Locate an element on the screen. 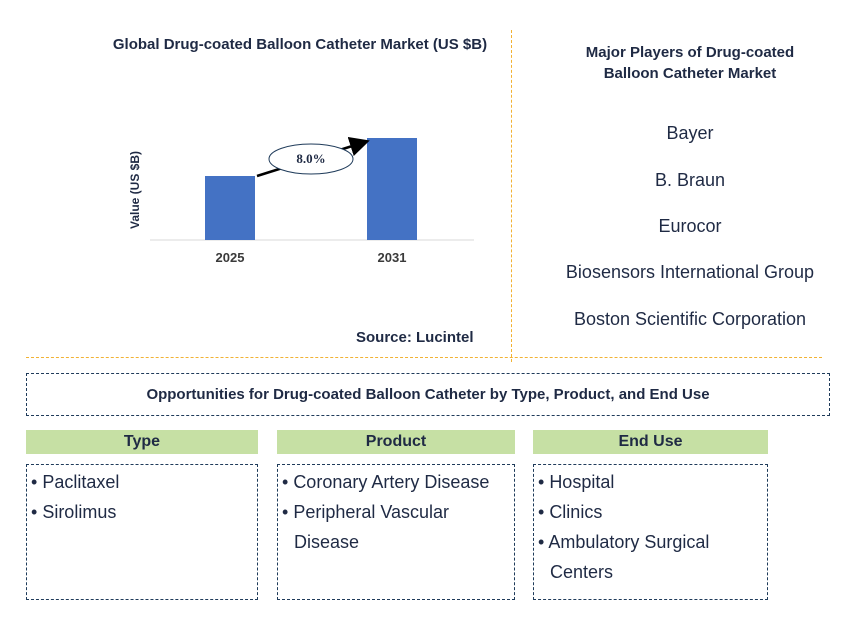  column-heading-end-use: End Use is located at coordinates (650, 442).